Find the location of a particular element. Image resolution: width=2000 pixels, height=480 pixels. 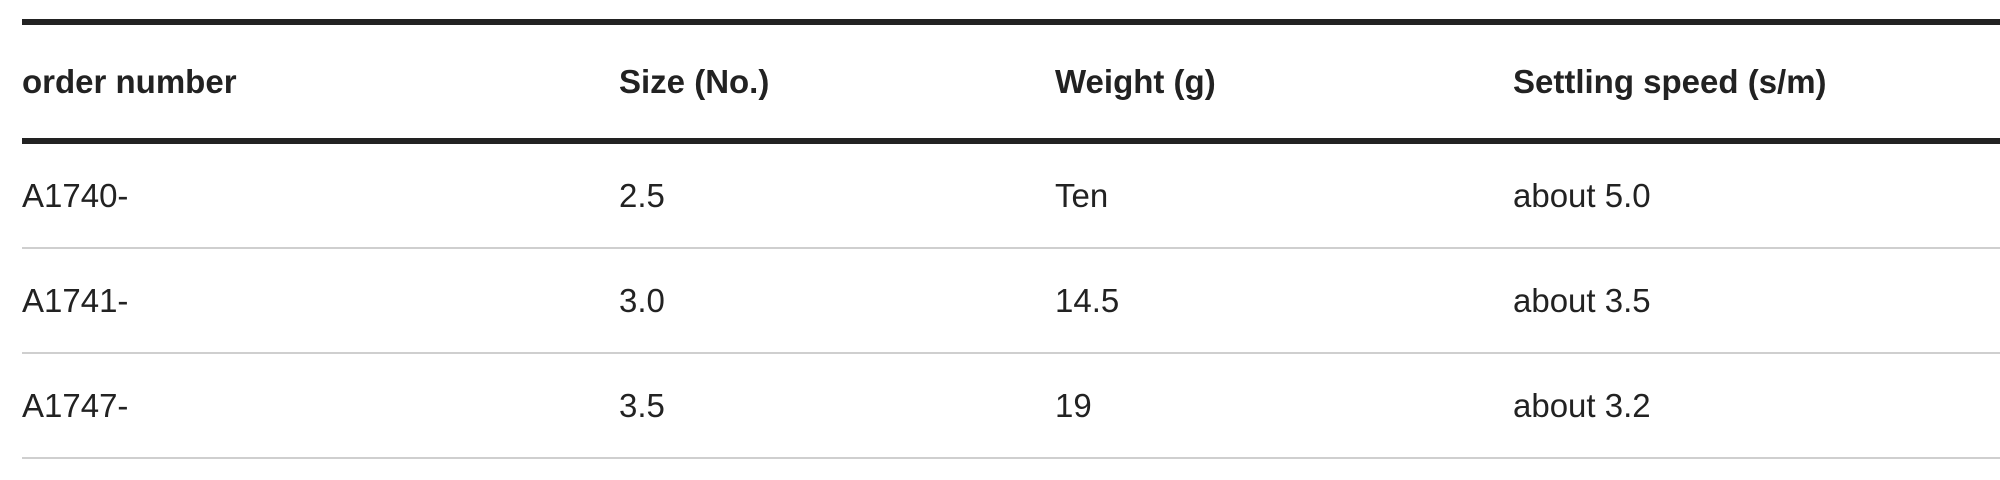

header-weight: Weight (g) is located at coordinates (1135, 81).